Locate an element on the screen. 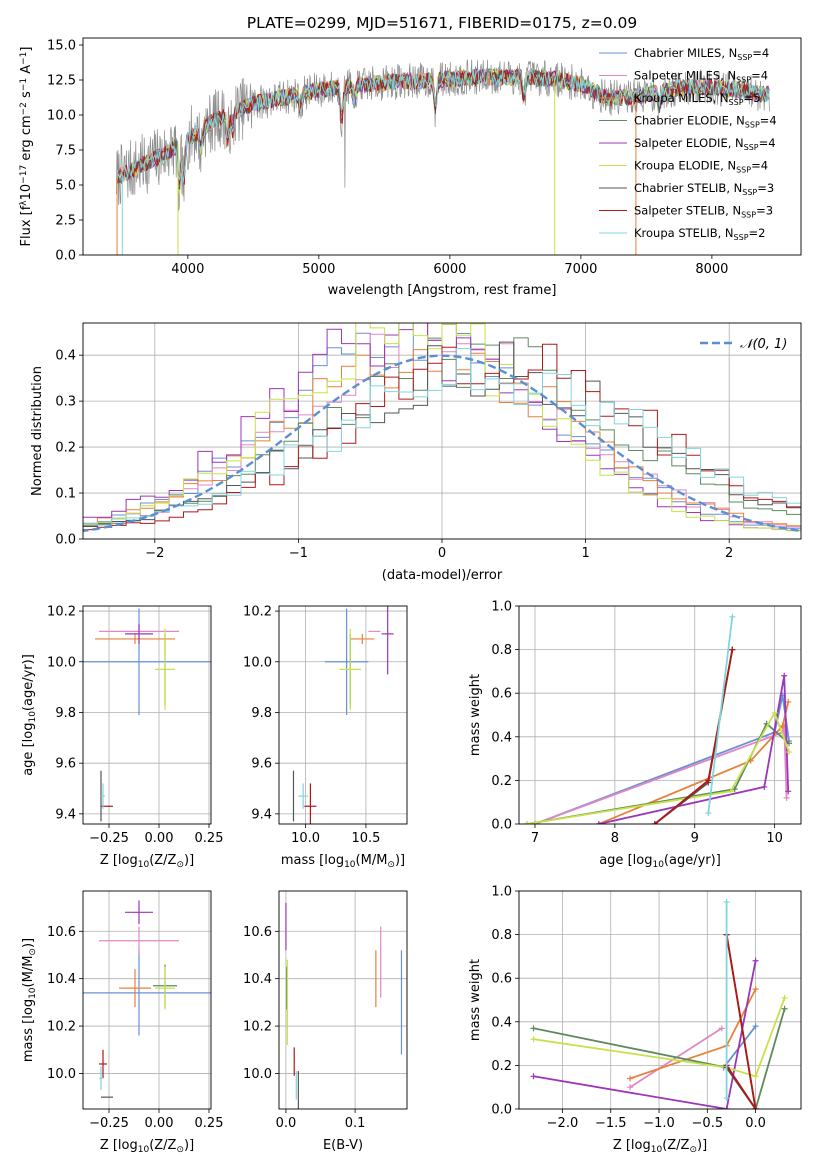 This screenshot has width=819, height=1170. weight-line-SE is located at coordinates (694, 749).